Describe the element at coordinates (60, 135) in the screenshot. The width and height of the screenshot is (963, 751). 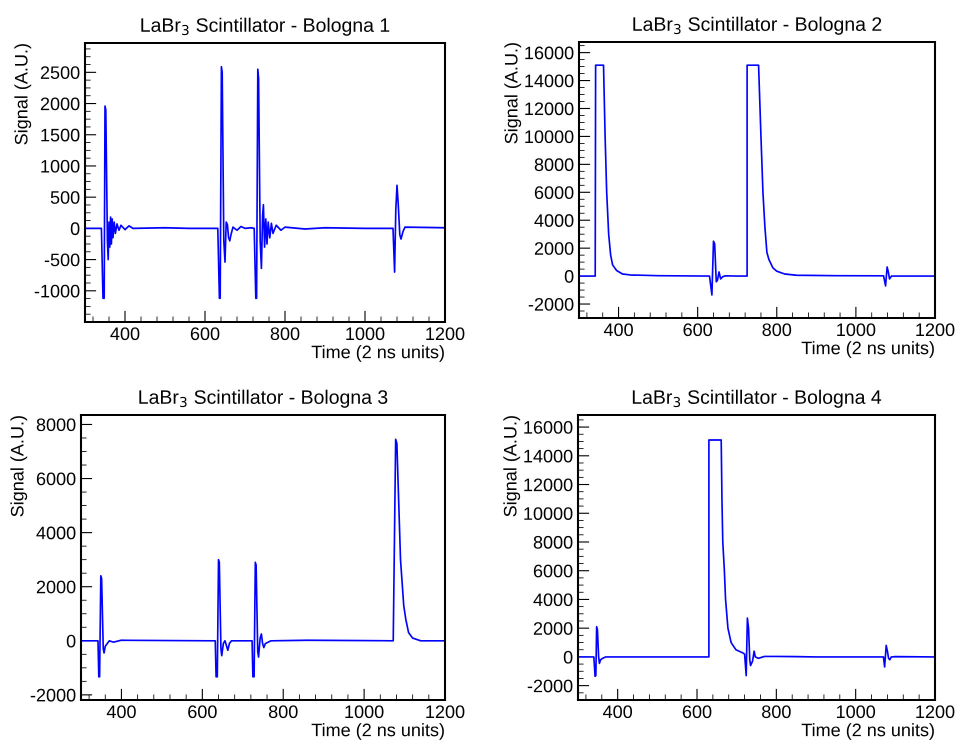
I see `y-tick-label: 1500` at that location.